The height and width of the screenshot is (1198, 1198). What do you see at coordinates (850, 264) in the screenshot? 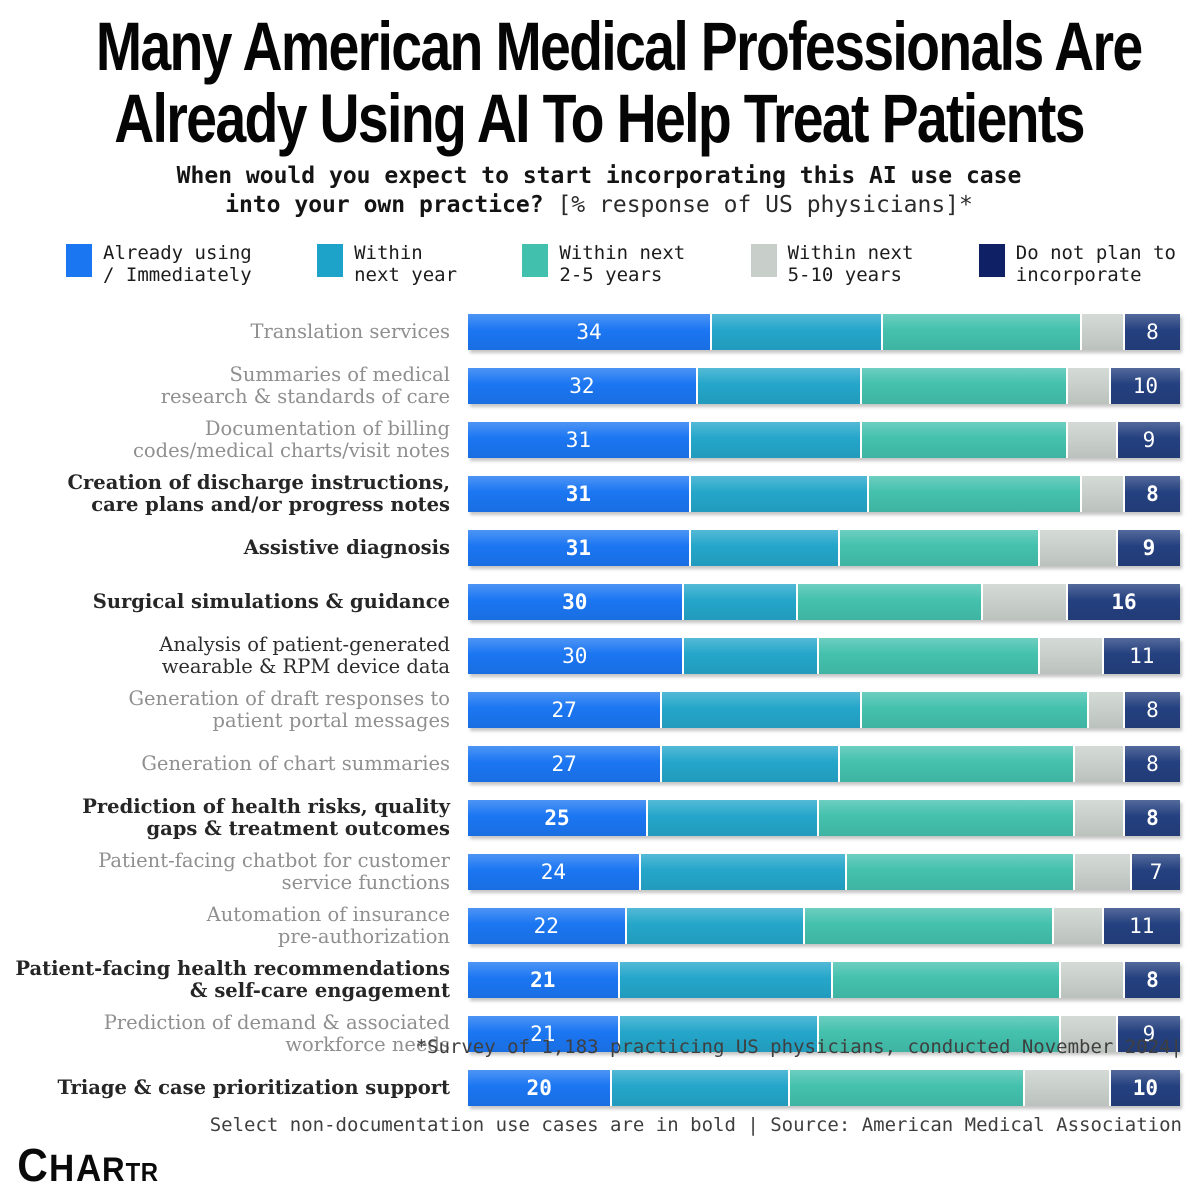
I see `legend-label: Within next 5-10 years` at bounding box center [850, 264].